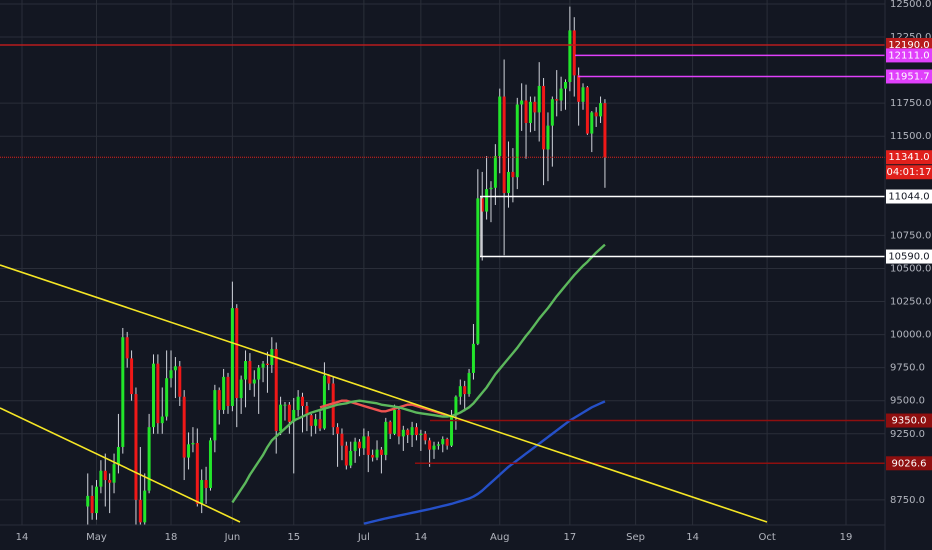 The image size is (932, 550). I want to click on price-level-label: 10590.0, so click(908, 257).